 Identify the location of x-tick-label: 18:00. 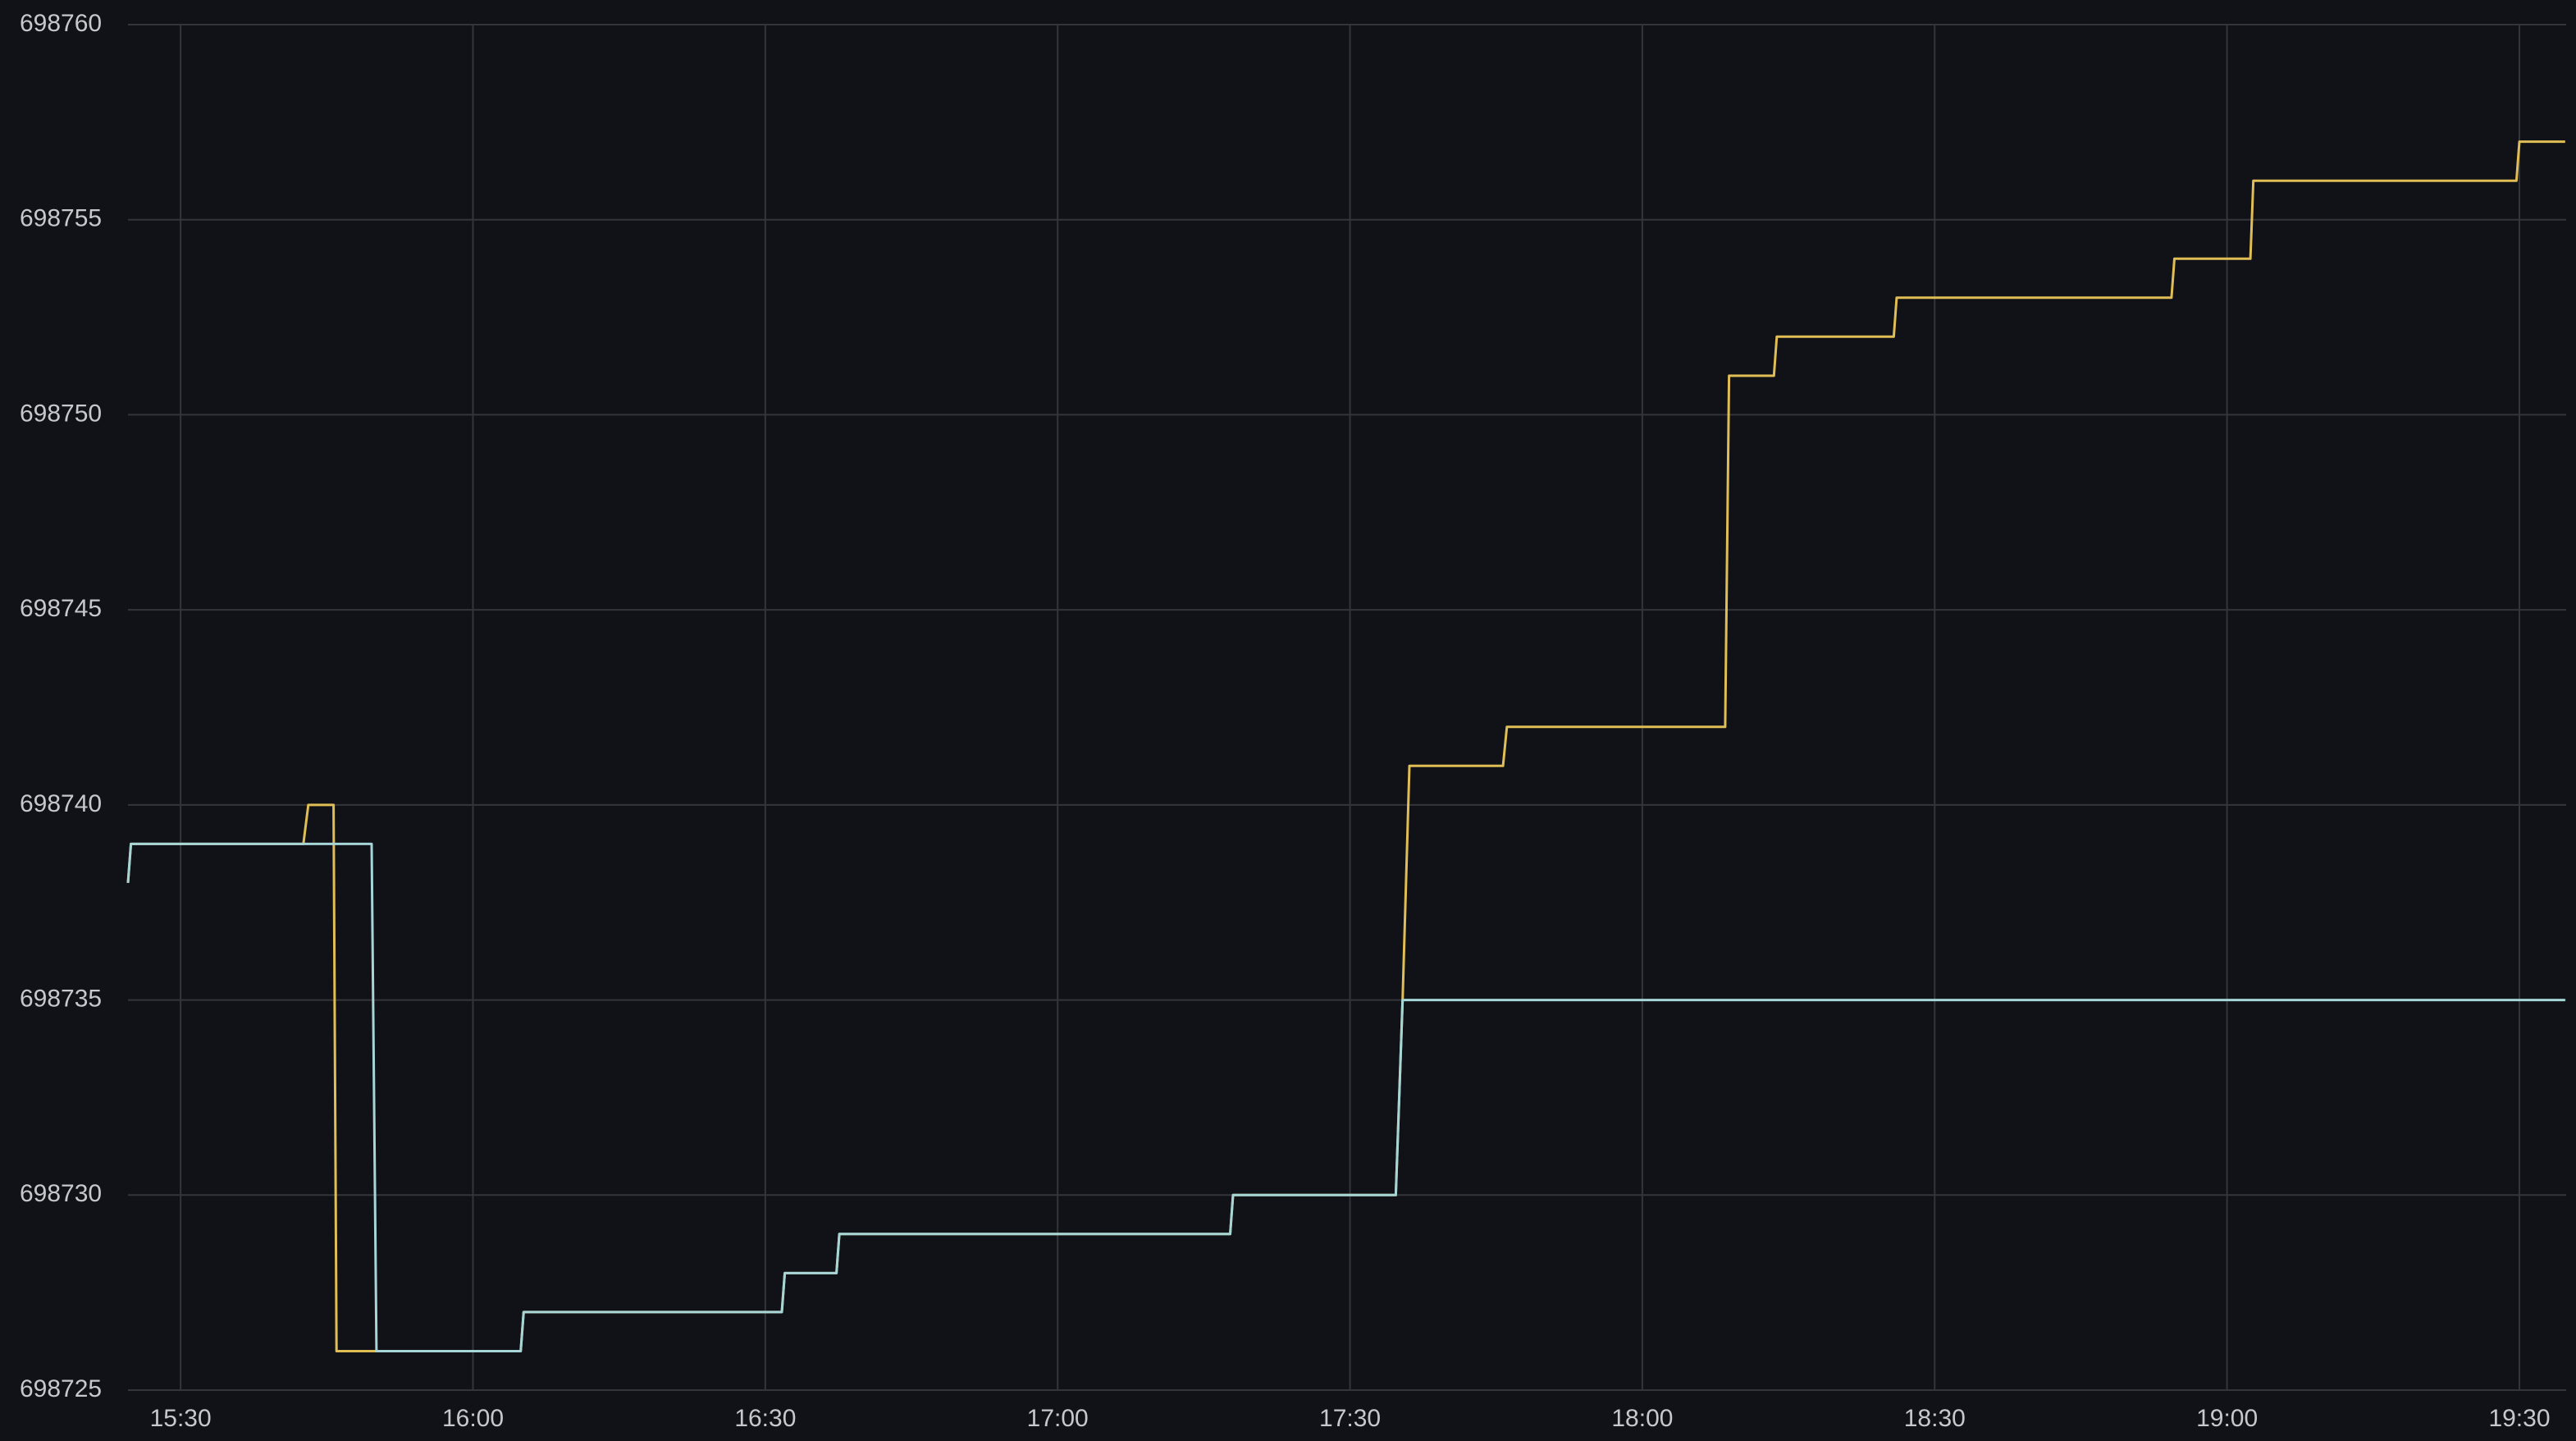
(1642, 1419).